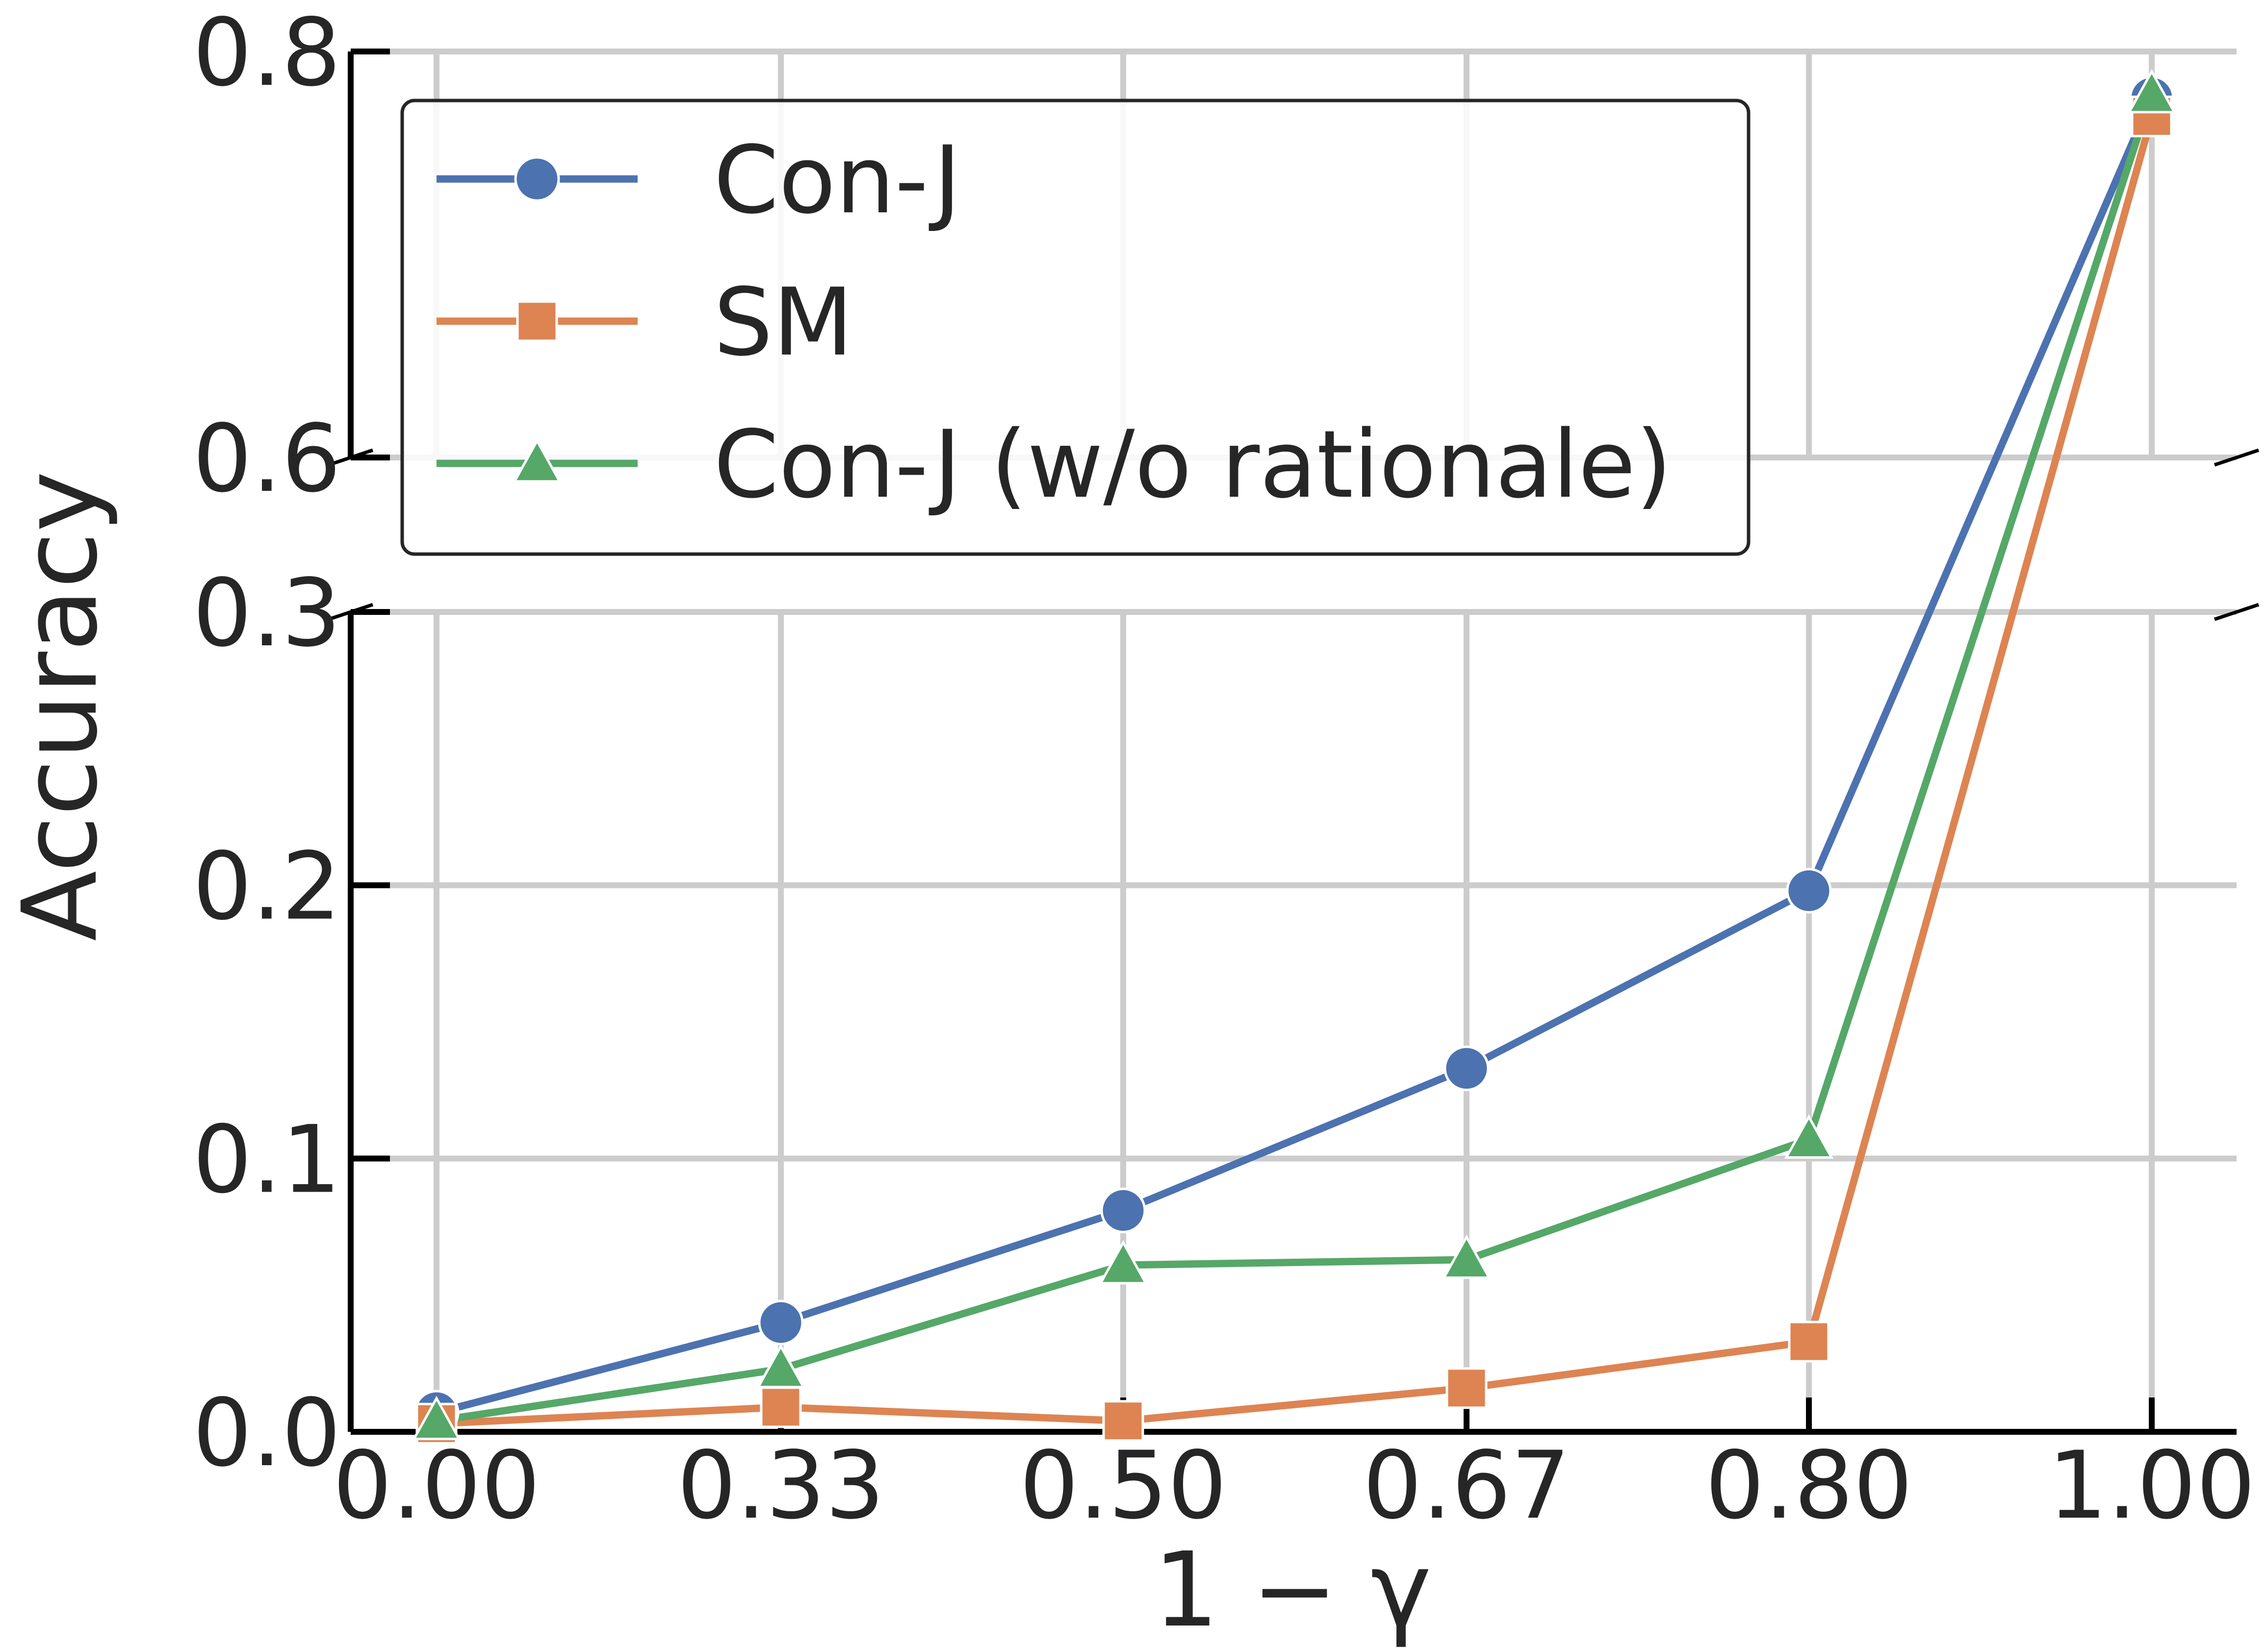 This screenshot has height=1652, width=2267. What do you see at coordinates (267, 1160) in the screenshot?
I see `y-tick-label: 0.1` at bounding box center [267, 1160].